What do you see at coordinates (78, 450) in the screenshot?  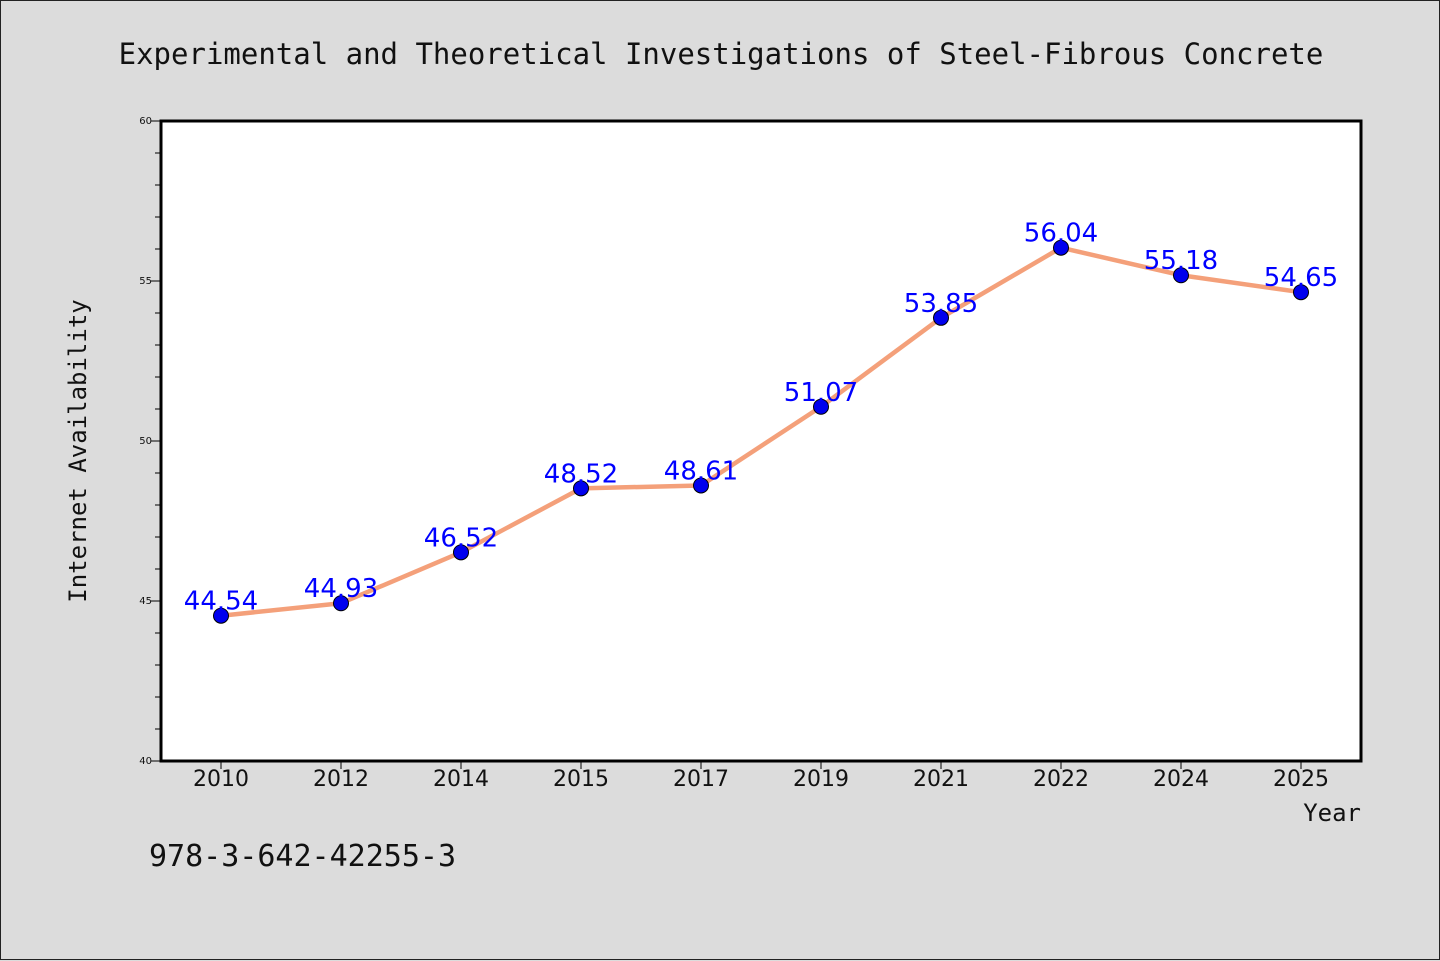 I see `y-axis-label: Internet Availability` at bounding box center [78, 450].